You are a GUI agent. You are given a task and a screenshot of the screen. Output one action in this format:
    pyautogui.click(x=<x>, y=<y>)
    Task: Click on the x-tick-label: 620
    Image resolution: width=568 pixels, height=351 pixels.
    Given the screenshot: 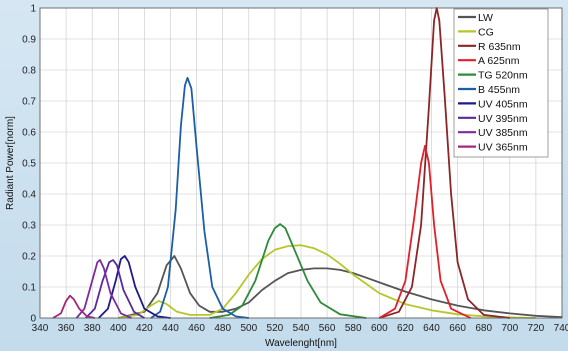 What is the action you would take?
    pyautogui.click(x=405, y=328)
    